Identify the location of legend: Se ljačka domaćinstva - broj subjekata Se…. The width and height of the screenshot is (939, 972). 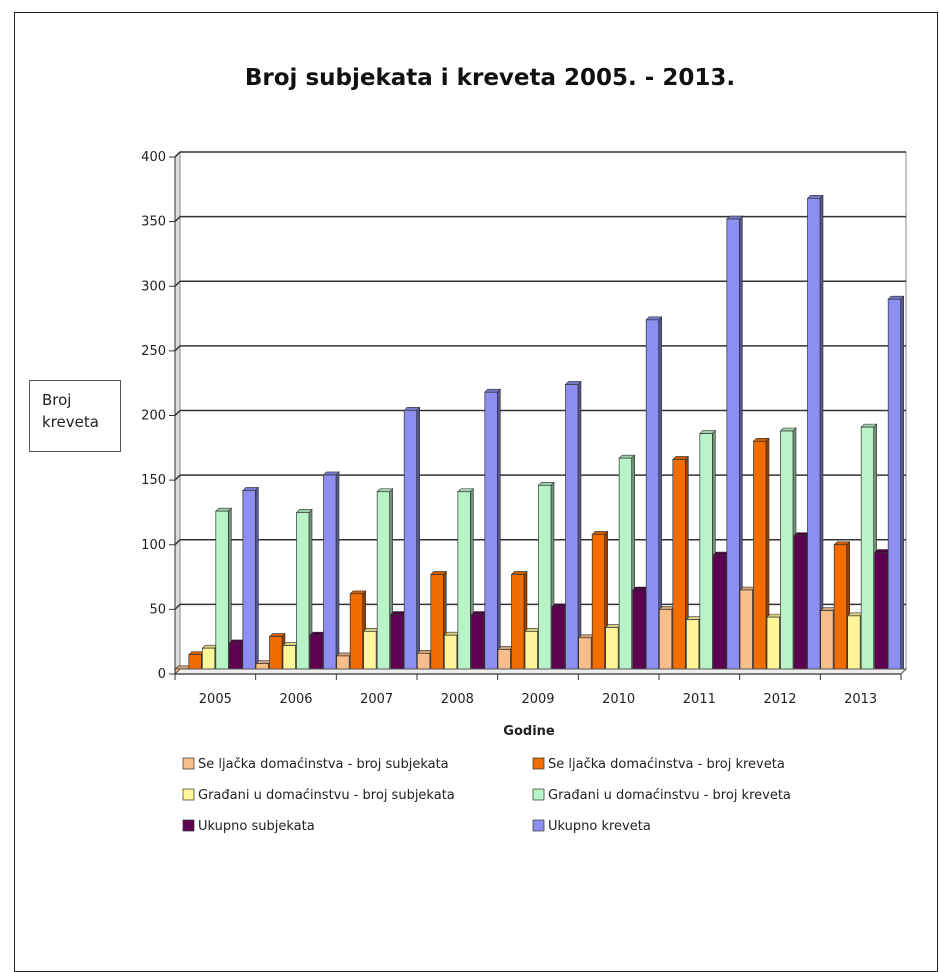
(486, 795).